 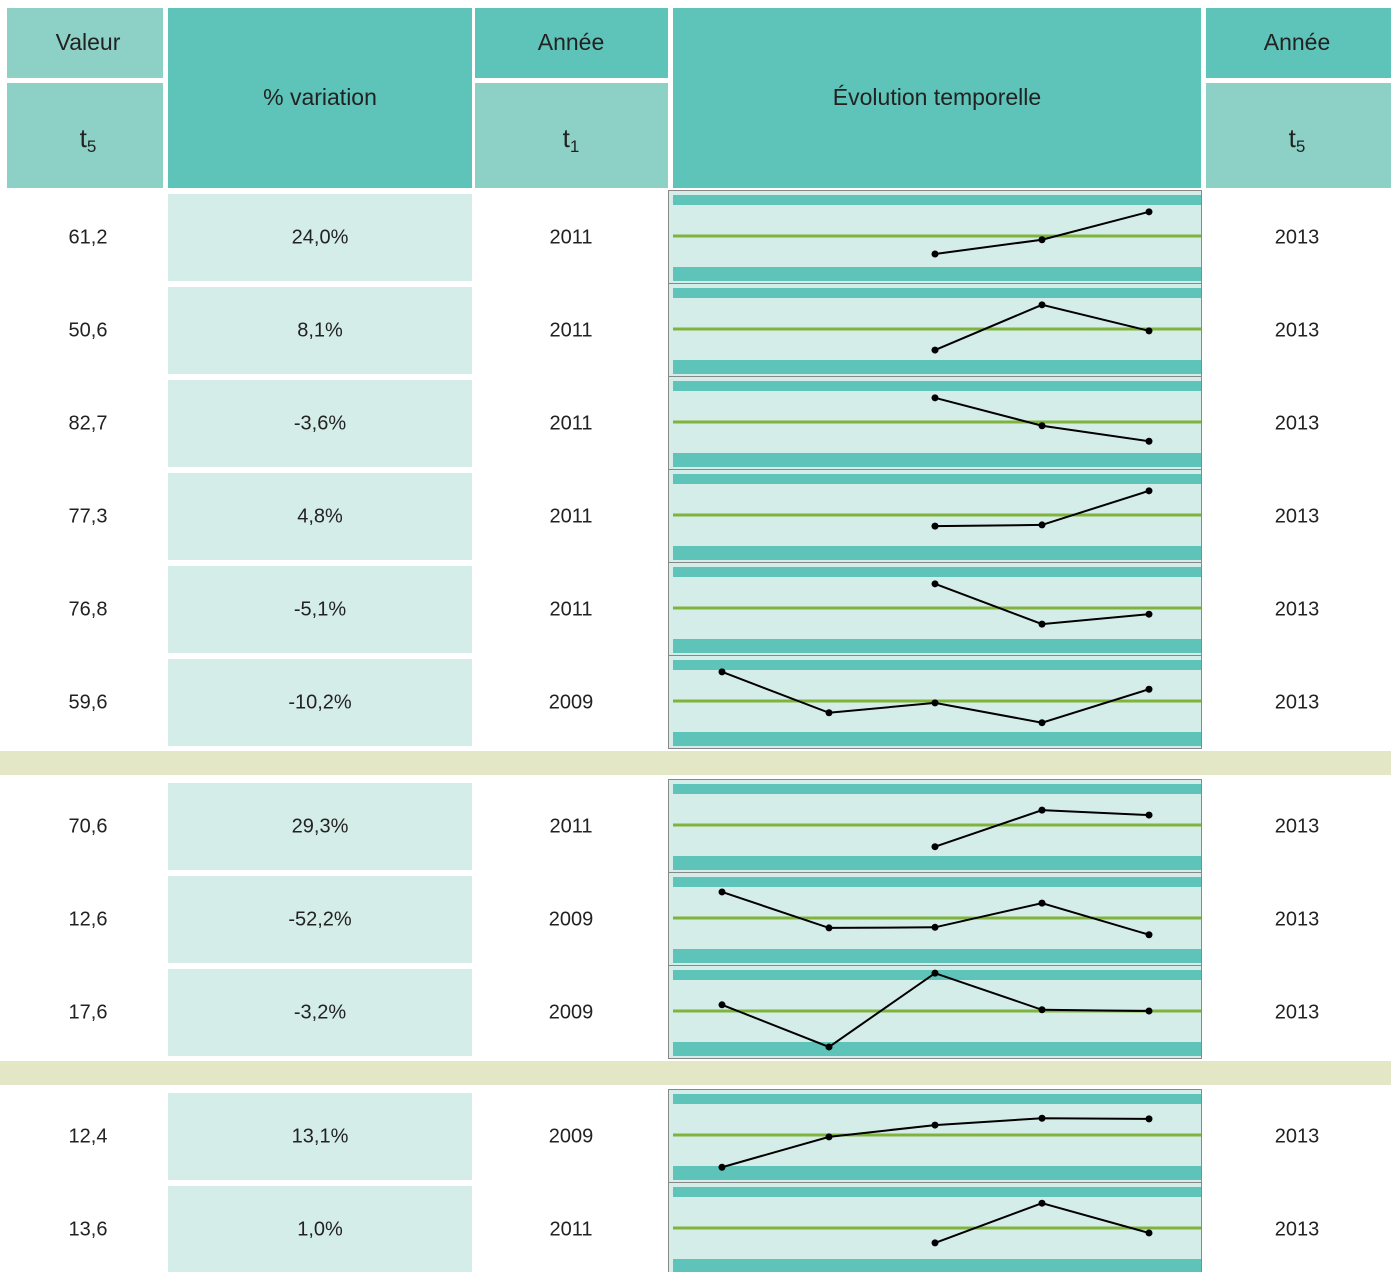 I want to click on variation-text: 1,0%, so click(x=320, y=1229).